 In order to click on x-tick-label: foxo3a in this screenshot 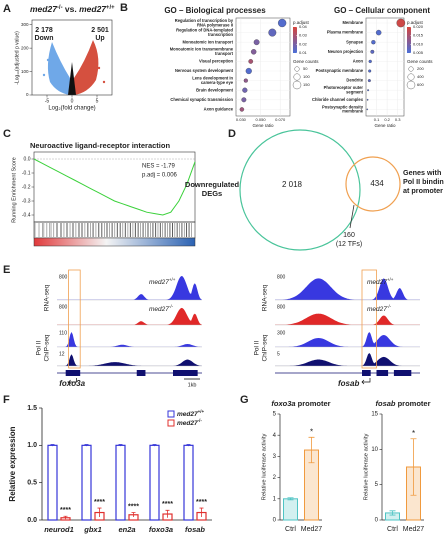, I will do `click(161, 529)`.